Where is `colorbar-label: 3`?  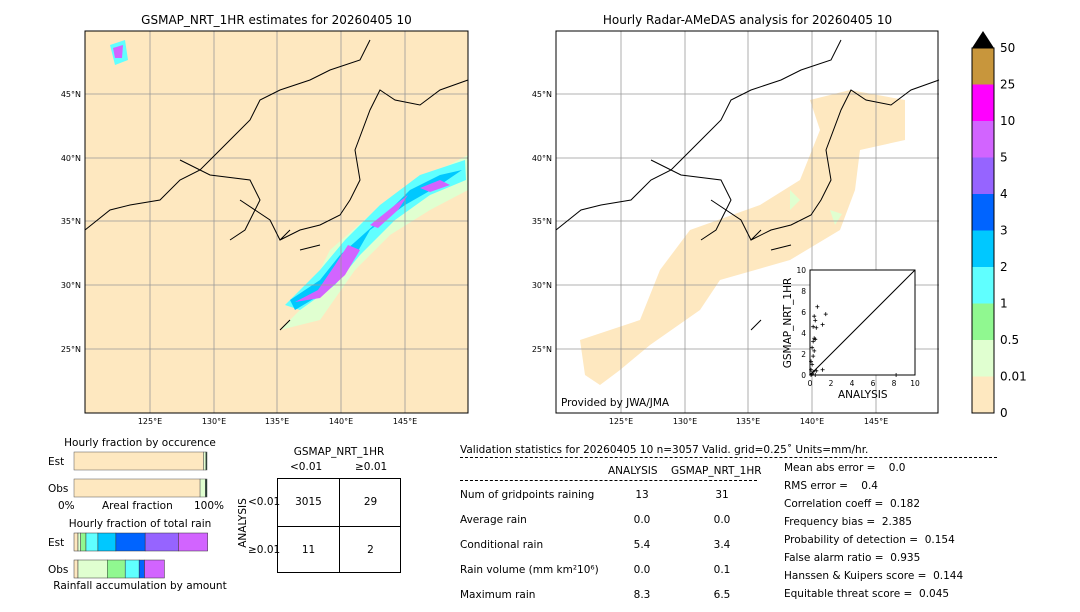
colorbar-label: 3 is located at coordinates (1004, 231).